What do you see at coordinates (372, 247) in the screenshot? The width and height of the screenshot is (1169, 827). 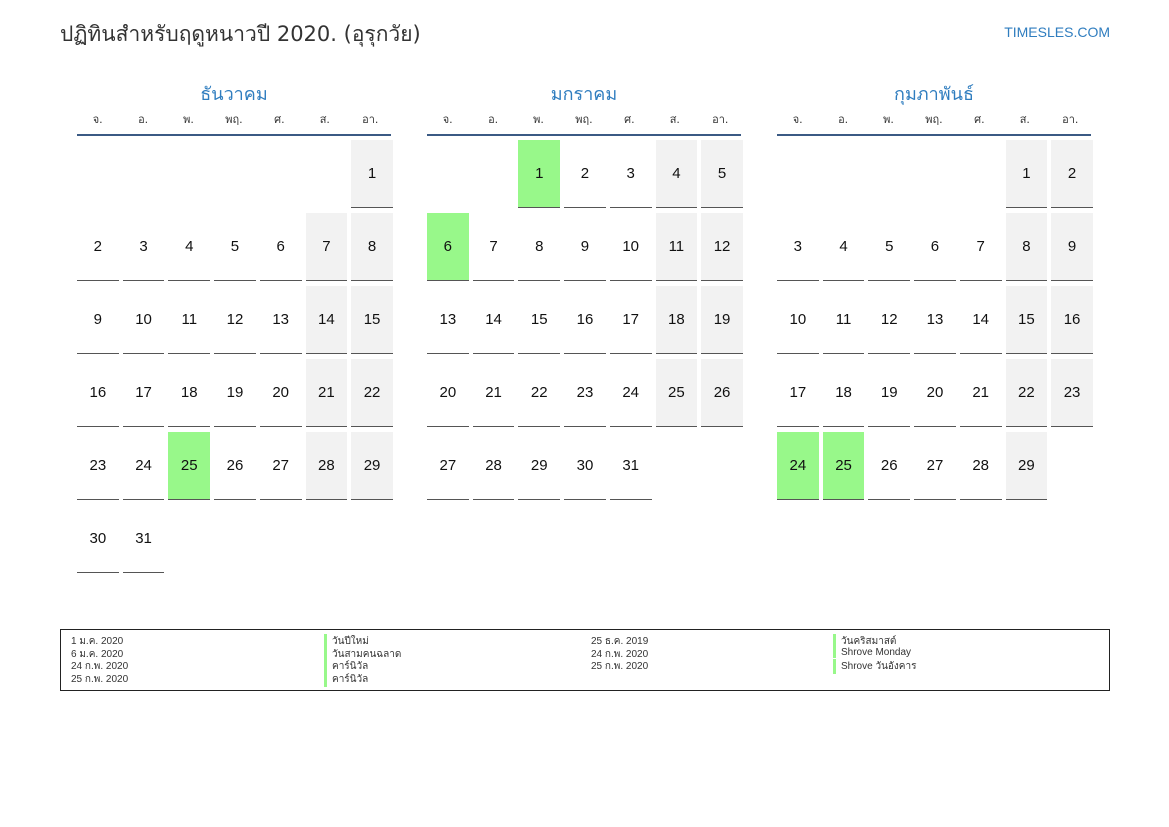 I see `day-cell: 8` at bounding box center [372, 247].